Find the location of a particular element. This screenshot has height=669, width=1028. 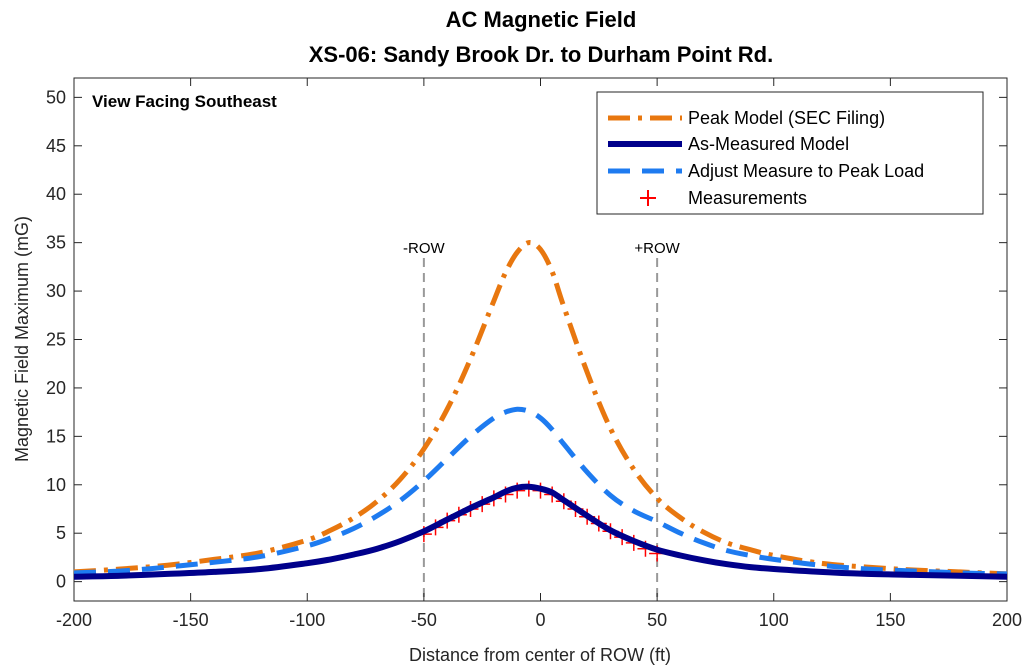

x-tick-label-2: -100 is located at coordinates (307, 620).